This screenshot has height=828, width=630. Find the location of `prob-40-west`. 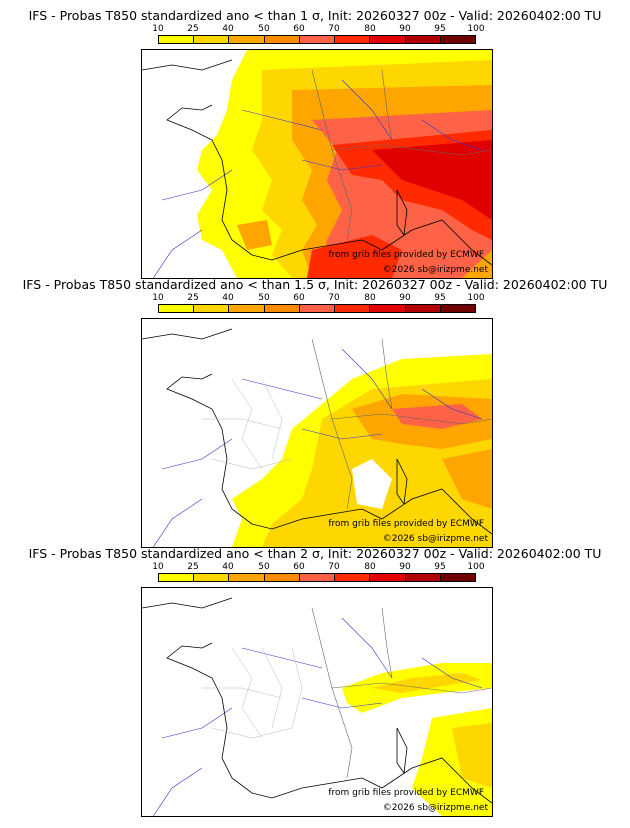

prob-40-west is located at coordinates (254, 235).